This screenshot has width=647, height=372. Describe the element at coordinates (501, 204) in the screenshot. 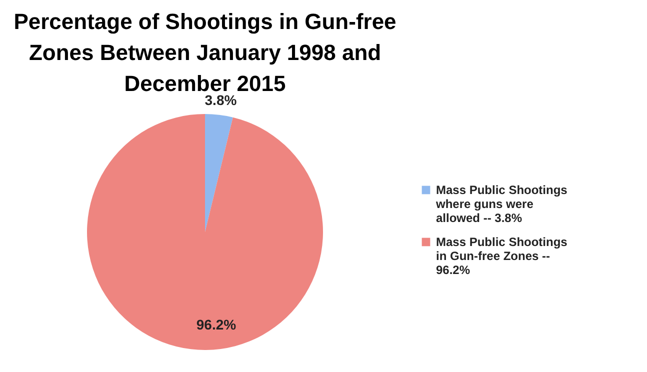

I see `legend-label: Mass Public Shootings where guns were allowed -- 3.8%` at that location.